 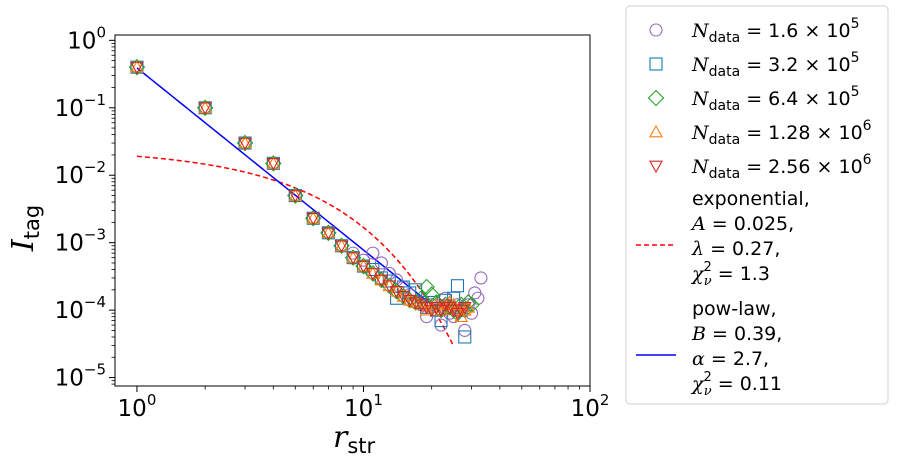 What do you see at coordinates (730, 274) in the screenshot?
I see `legend-fit-label: χ2 ν = 1.3` at bounding box center [730, 274].